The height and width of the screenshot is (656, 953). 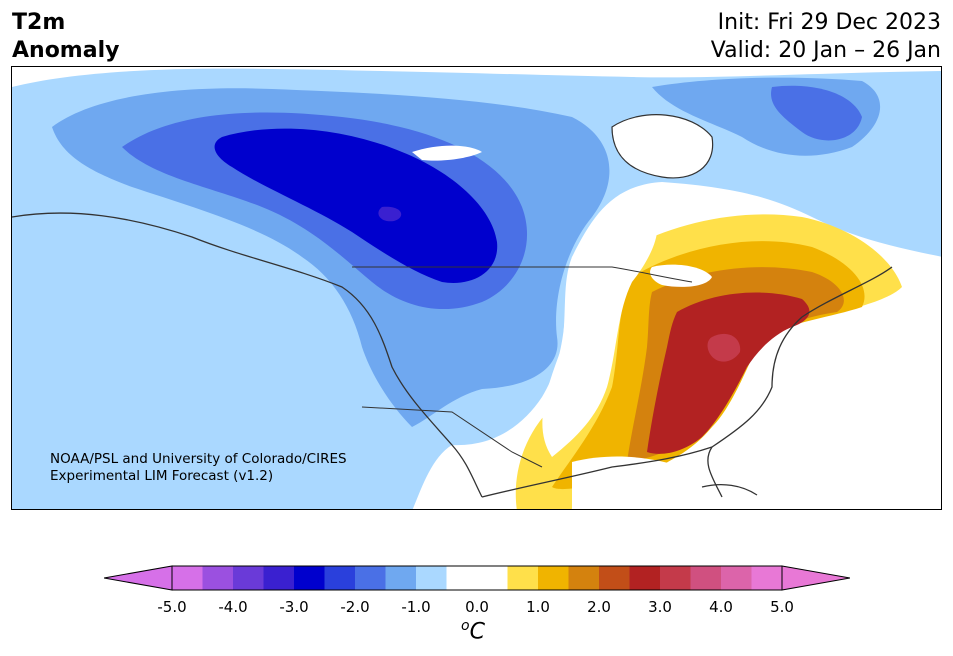 What do you see at coordinates (827, 436) in the screenshot?
I see `water-atlantic` at bounding box center [827, 436].